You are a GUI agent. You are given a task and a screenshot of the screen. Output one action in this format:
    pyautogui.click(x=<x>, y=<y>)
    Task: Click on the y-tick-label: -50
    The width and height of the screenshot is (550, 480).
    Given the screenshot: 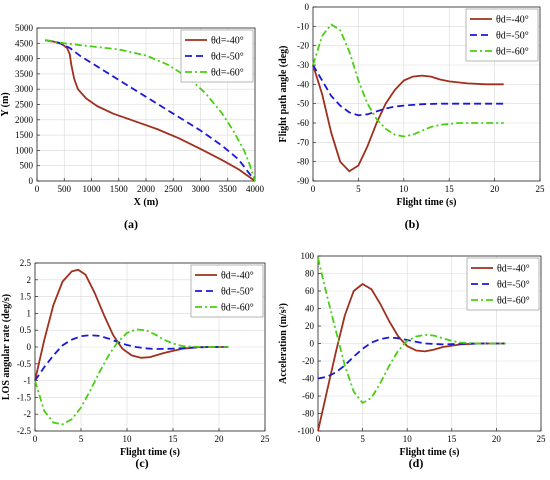 What is the action you would take?
    pyautogui.click(x=303, y=104)
    